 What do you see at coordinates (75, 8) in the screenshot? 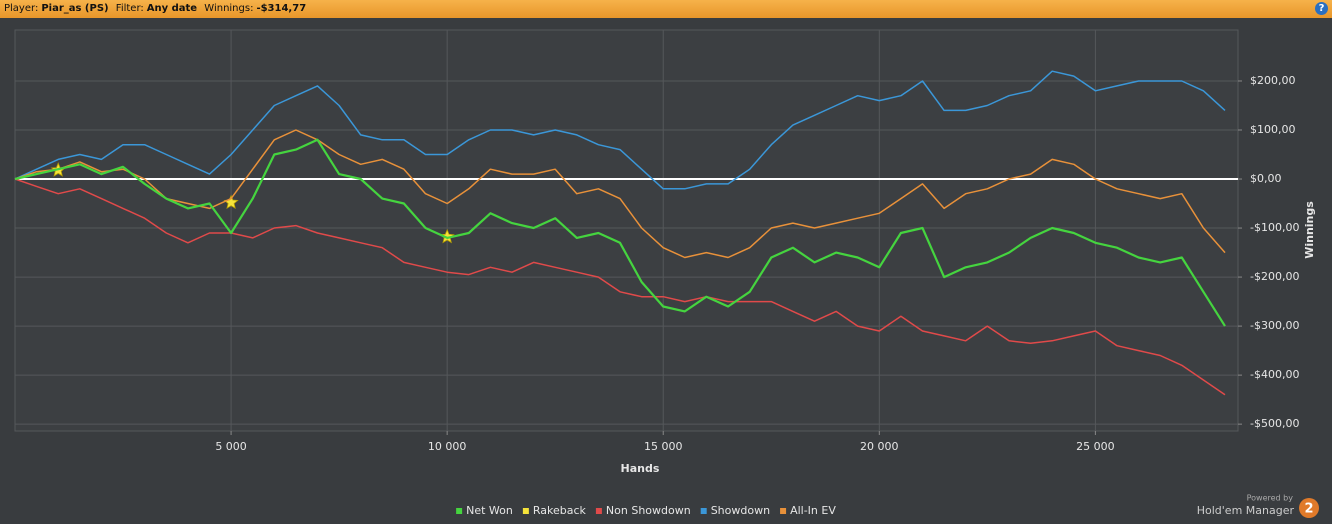
I see `player: Piar_as (PS)` at bounding box center [75, 8].